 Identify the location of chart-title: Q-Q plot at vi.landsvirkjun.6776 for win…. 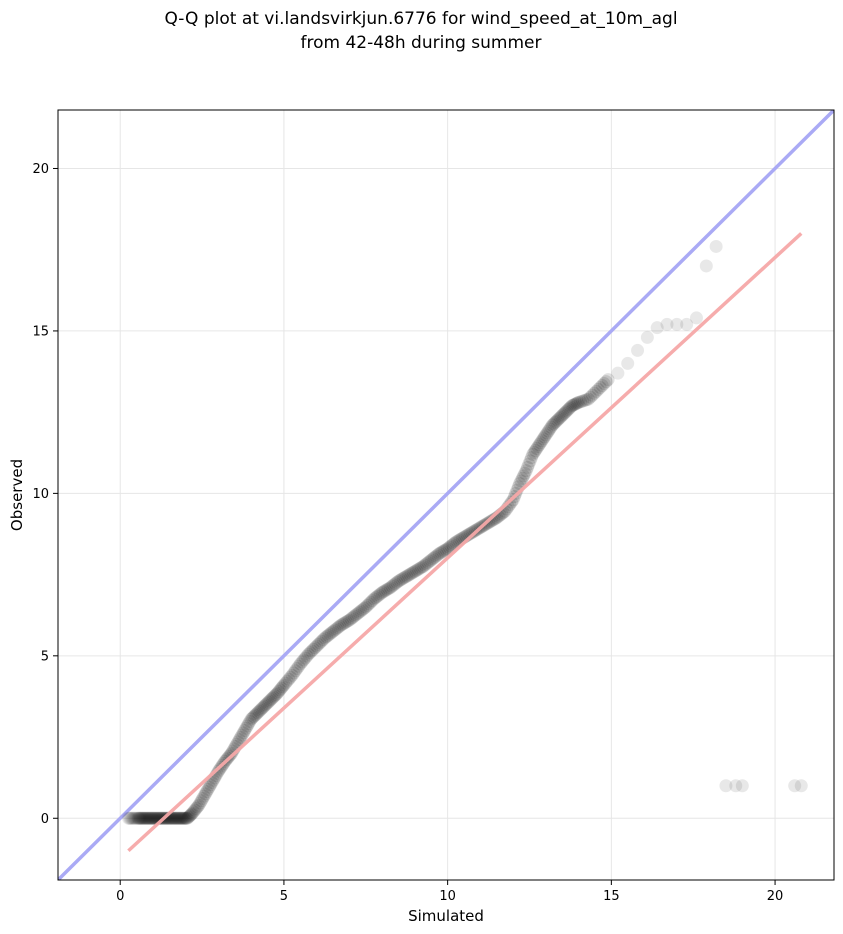
(420, 31).